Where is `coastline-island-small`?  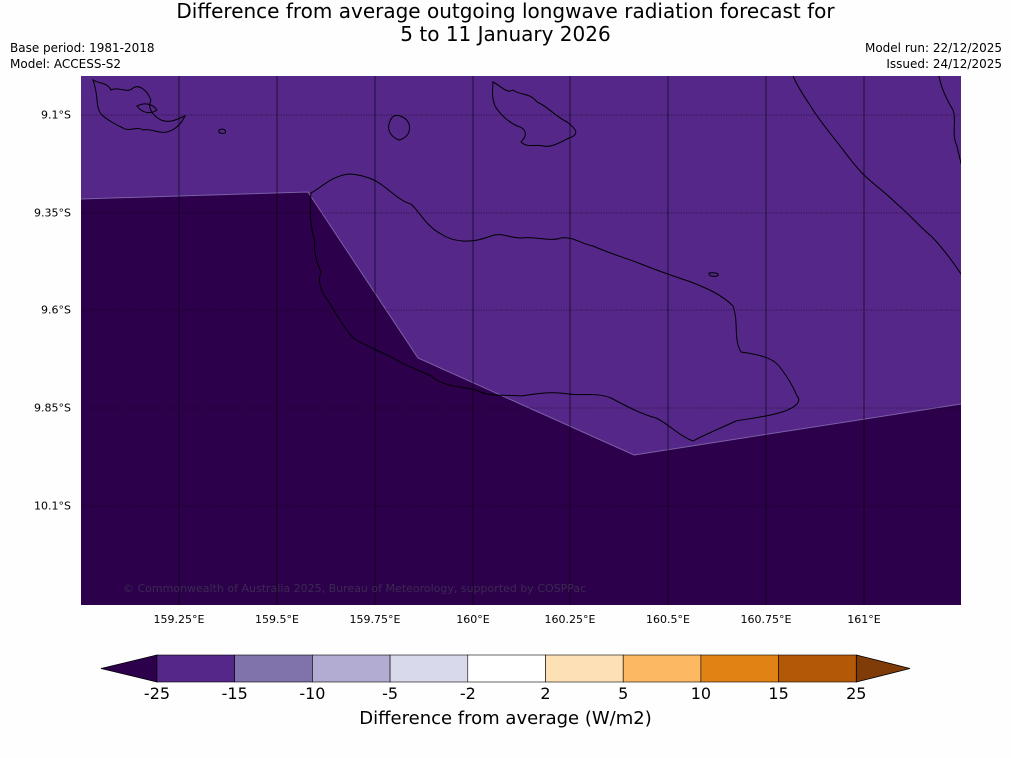
coastline-island-small is located at coordinates (399, 128).